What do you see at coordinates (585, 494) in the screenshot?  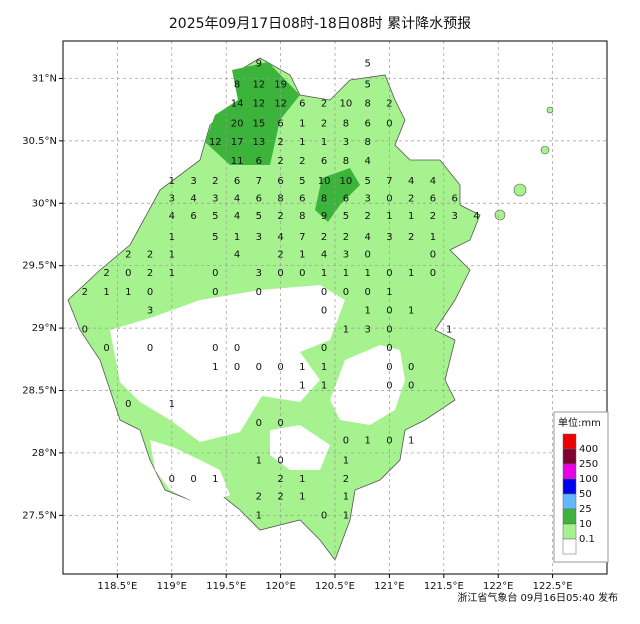 I see `legend-label: 50` at bounding box center [585, 494].